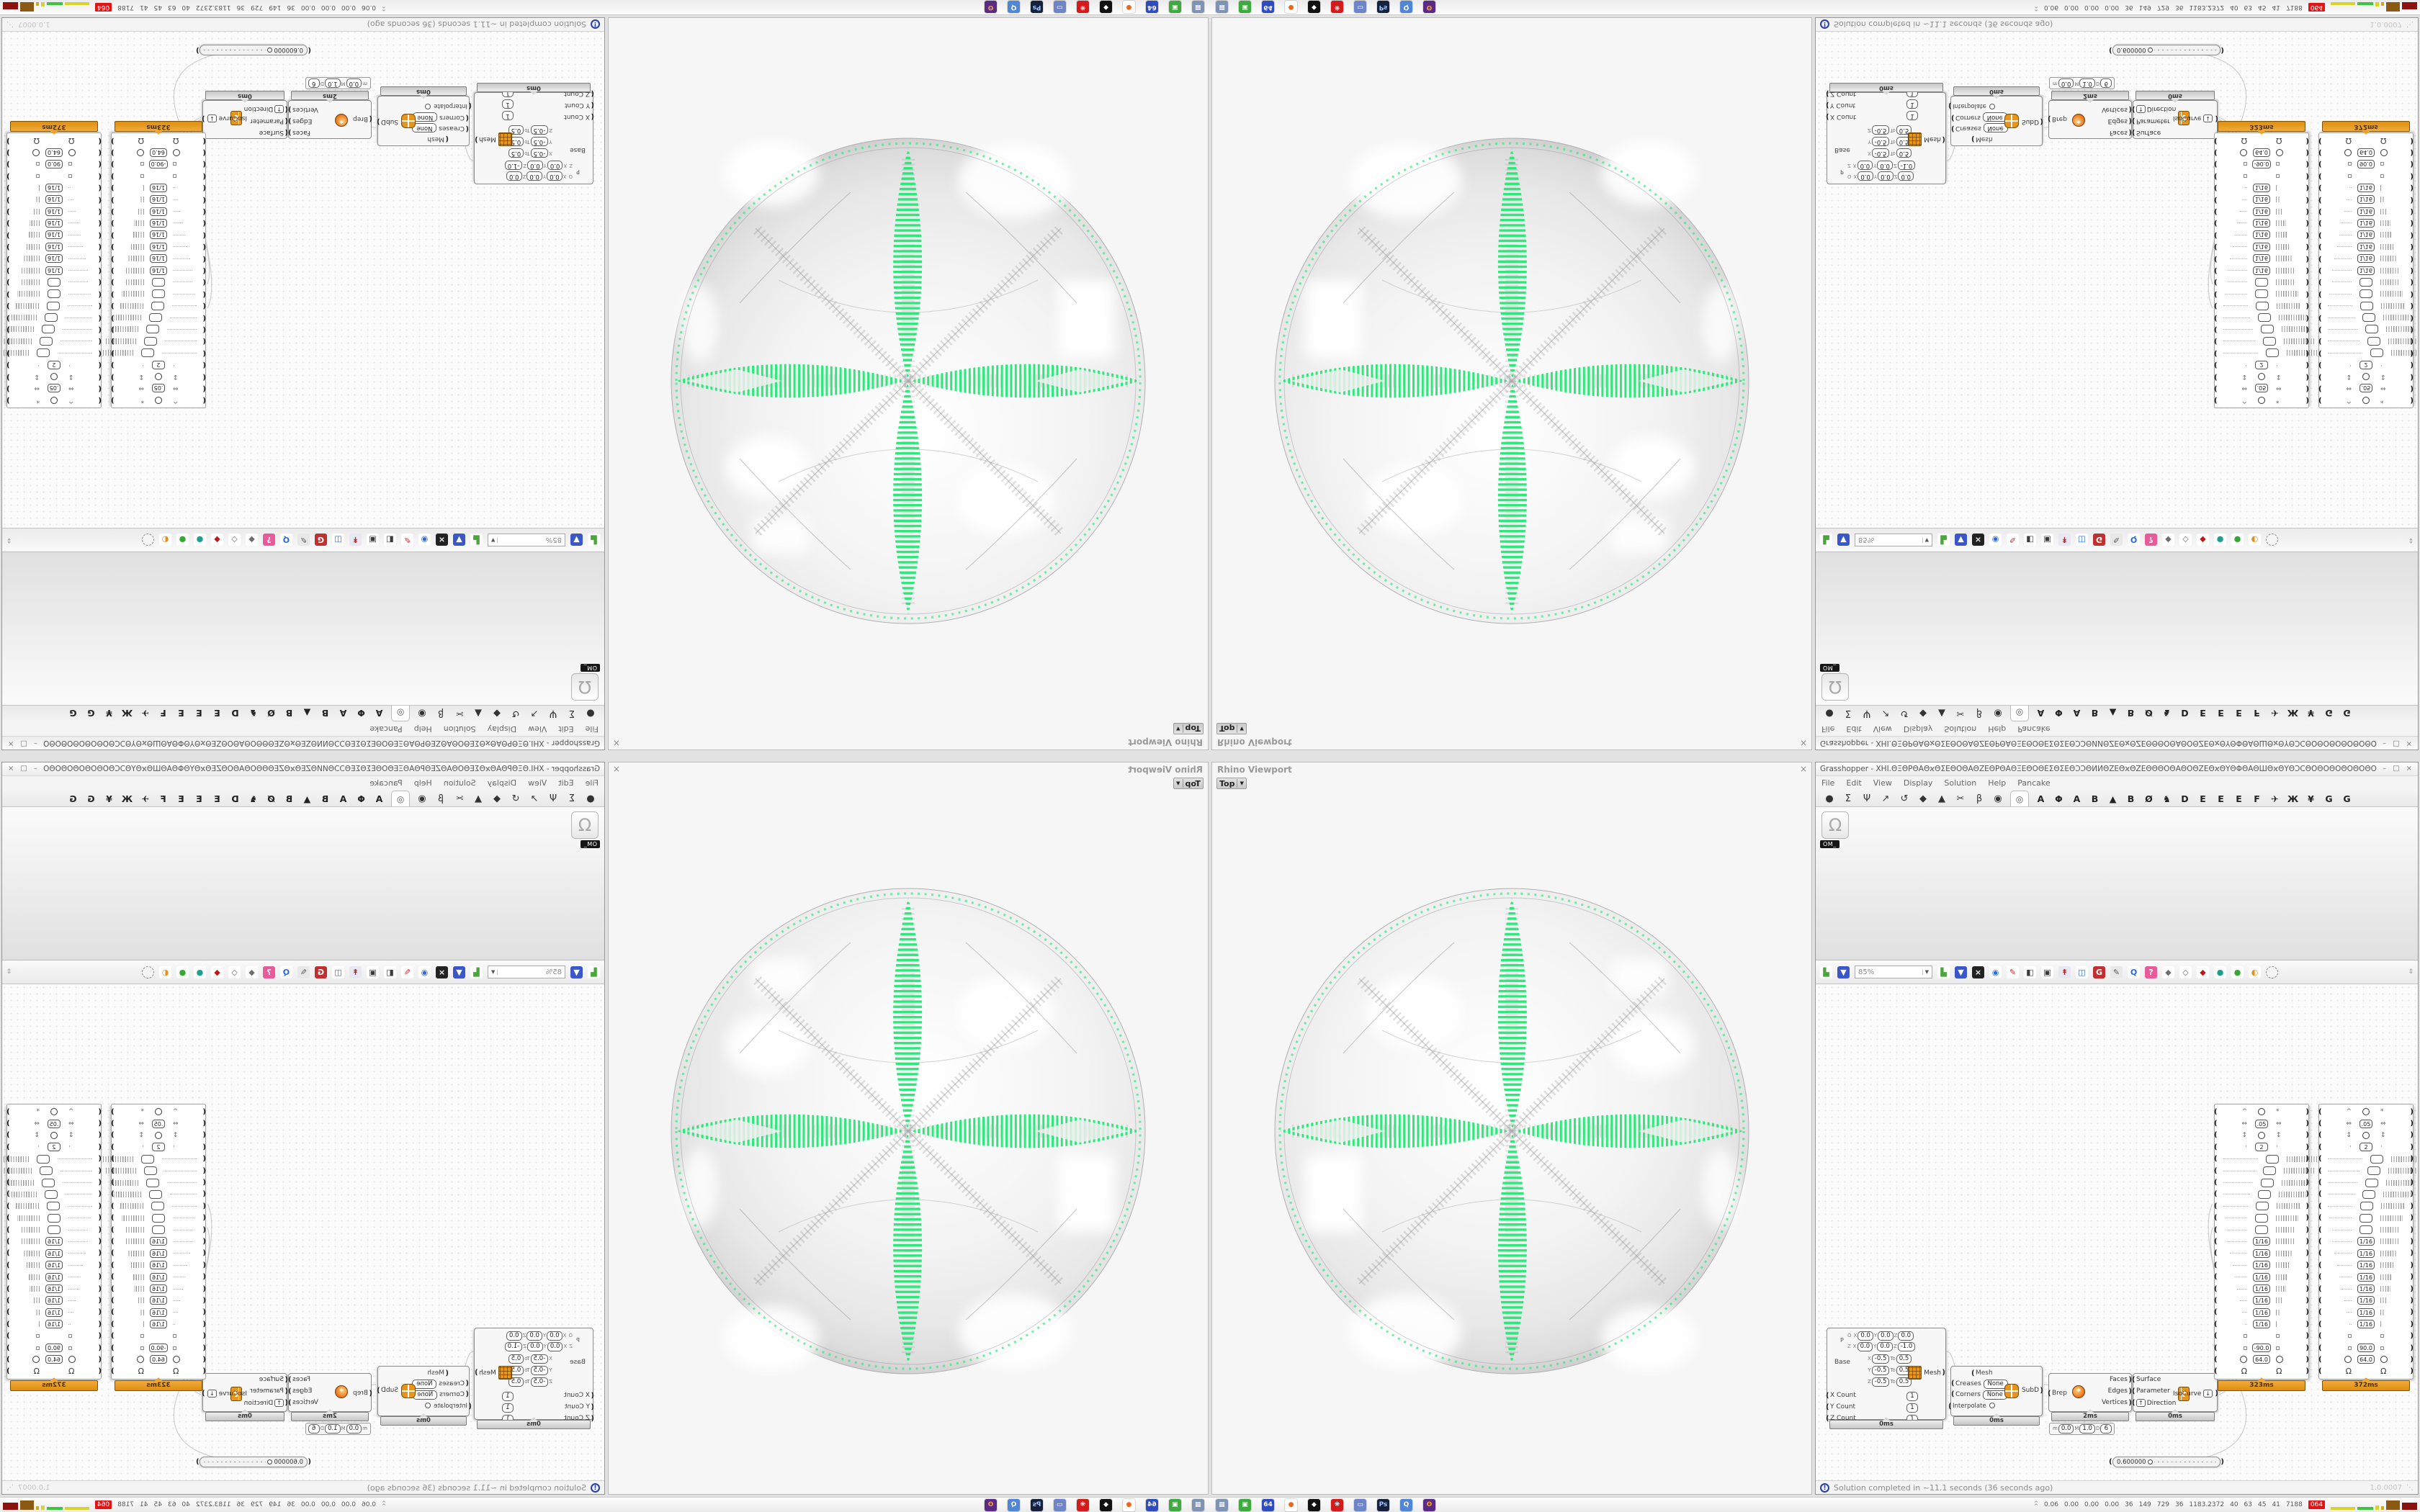 The image size is (2420, 1512). I want to click on output-row: Edges, so click(2117, 1393).